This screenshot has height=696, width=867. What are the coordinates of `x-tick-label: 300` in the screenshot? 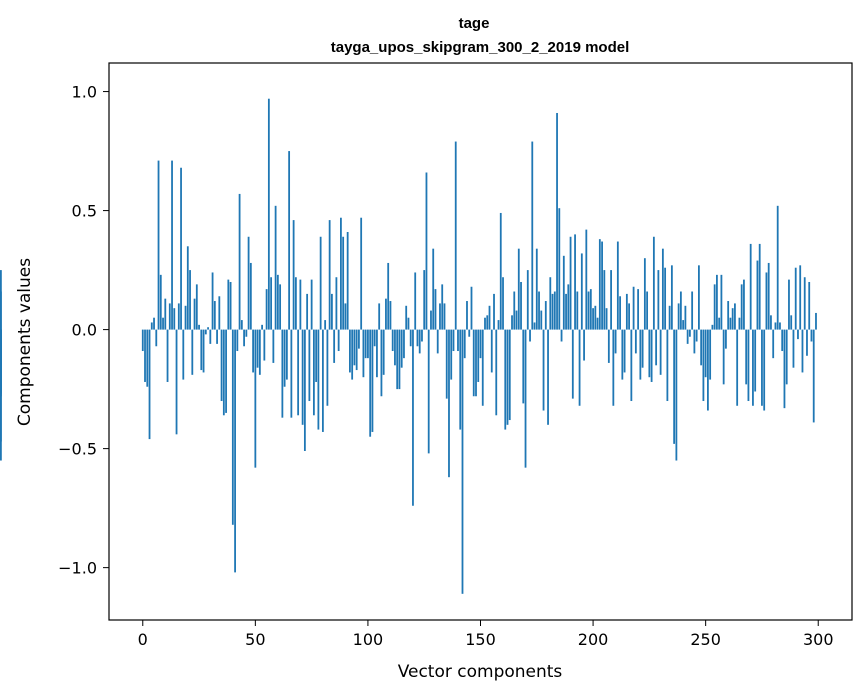 It's located at (818, 639).